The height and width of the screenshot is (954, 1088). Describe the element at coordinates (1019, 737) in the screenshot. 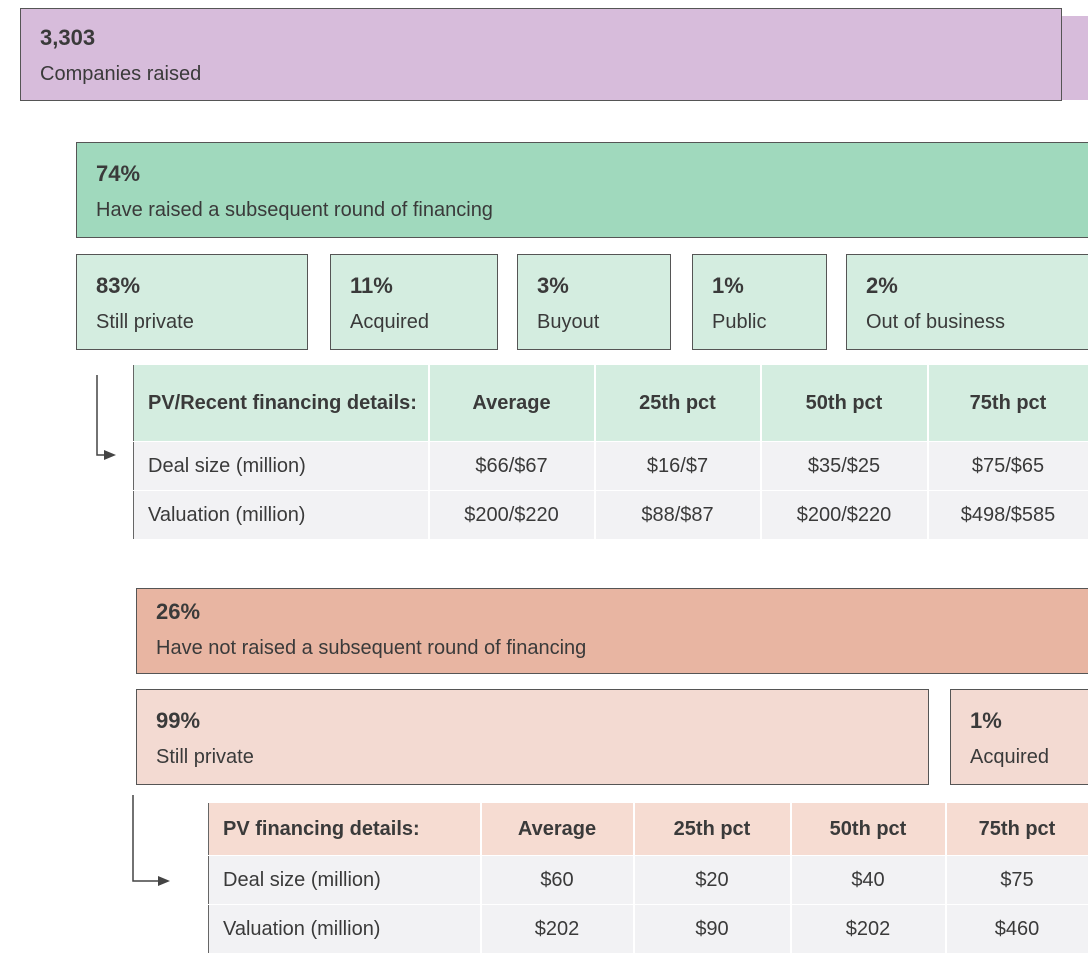

I see `outcome-box: 1% Acquired` at that location.